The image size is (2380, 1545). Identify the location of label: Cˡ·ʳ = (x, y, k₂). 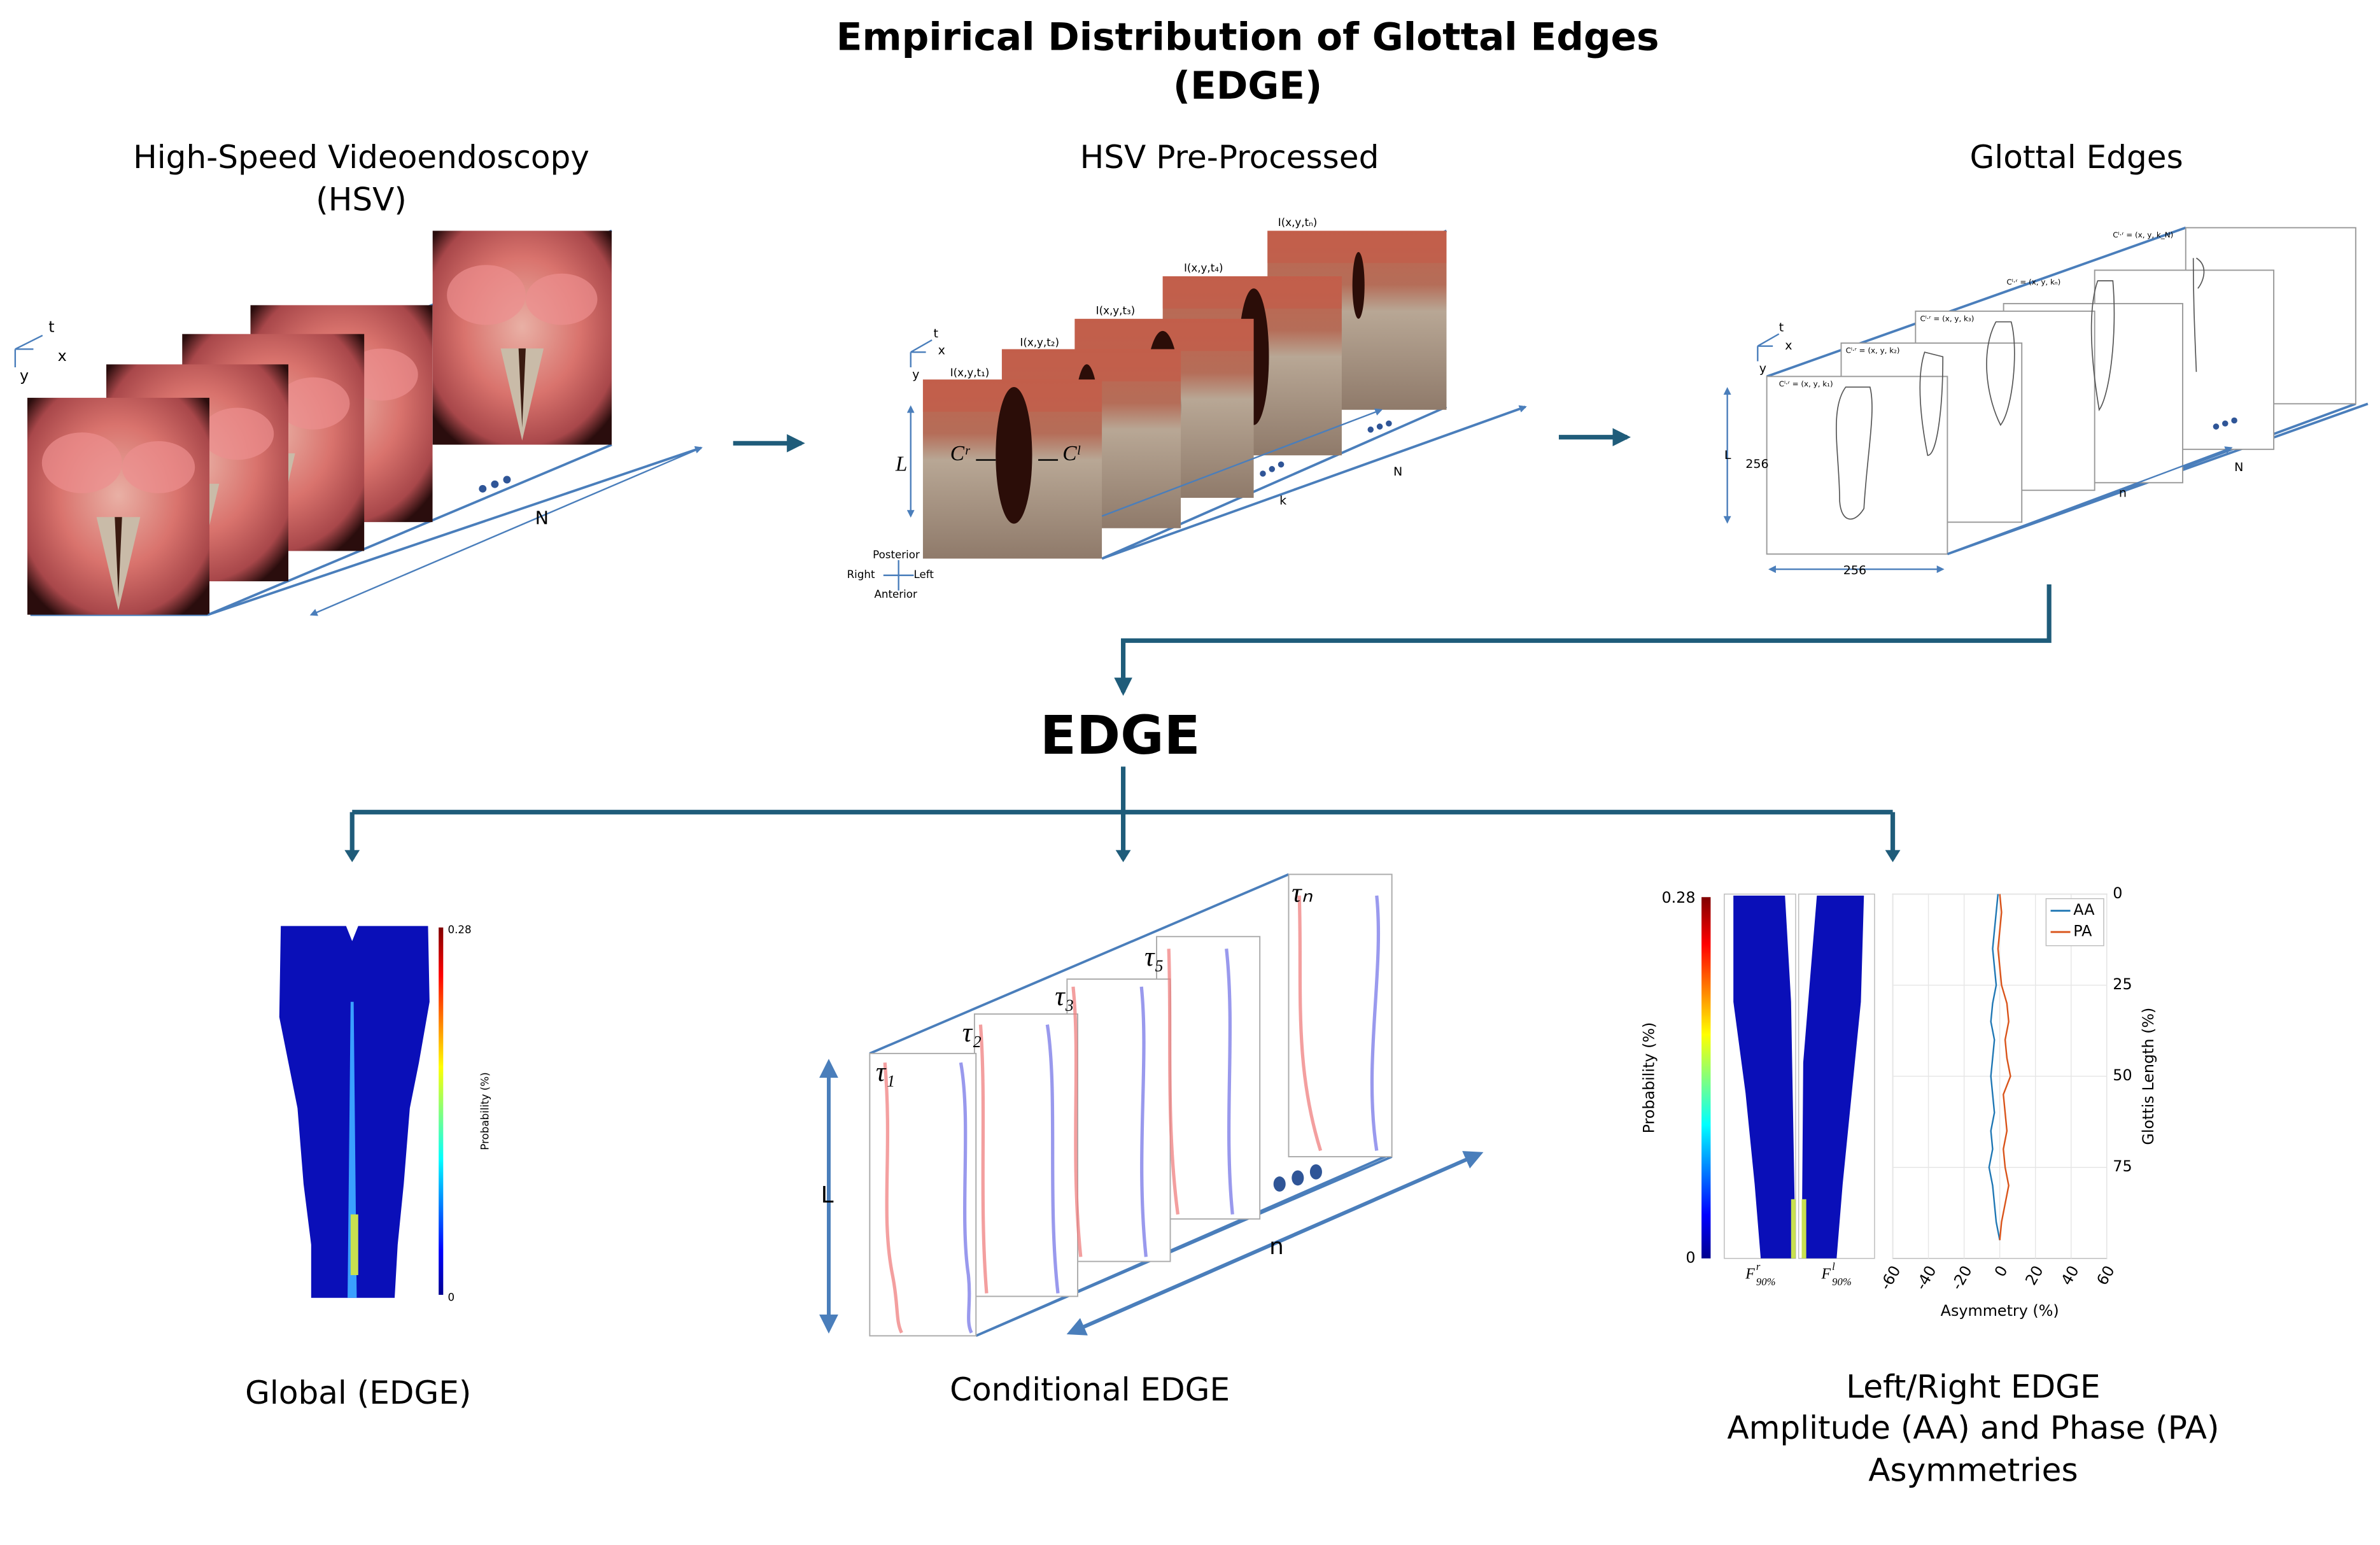
(1873, 351).